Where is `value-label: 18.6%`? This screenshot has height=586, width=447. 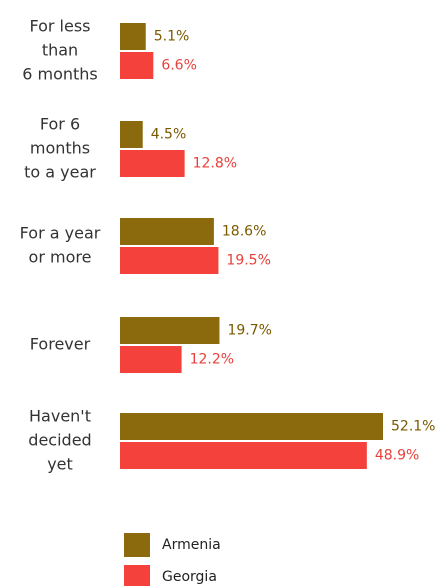 value-label: 18.6% is located at coordinates (244, 232).